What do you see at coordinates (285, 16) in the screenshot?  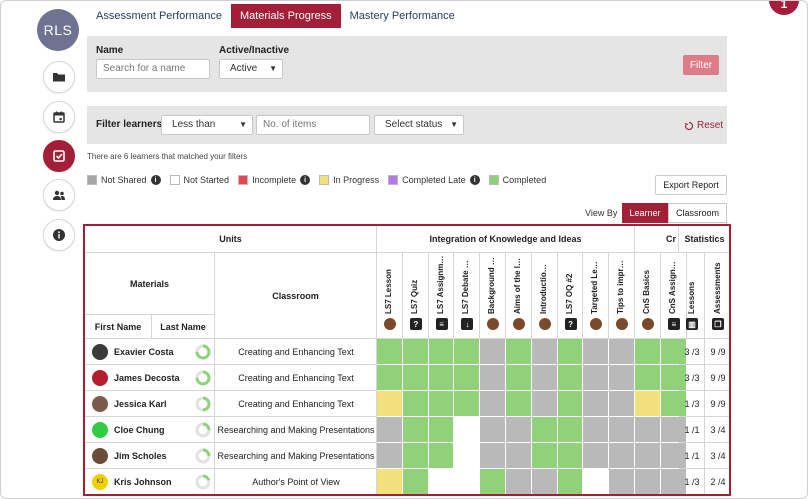 I see `tab-materials-progress: Materials Progress` at bounding box center [285, 16].